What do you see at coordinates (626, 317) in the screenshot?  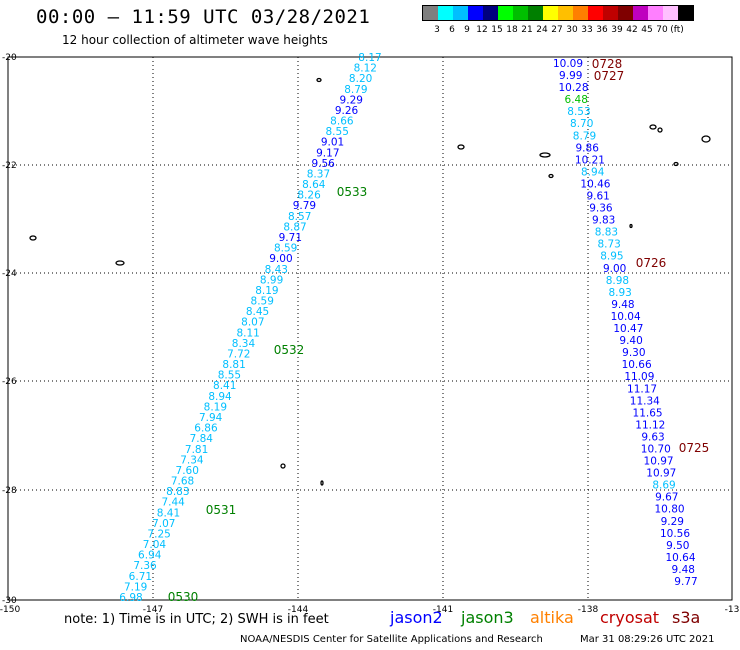 I see `wave-height-label: 10.04` at bounding box center [626, 317].